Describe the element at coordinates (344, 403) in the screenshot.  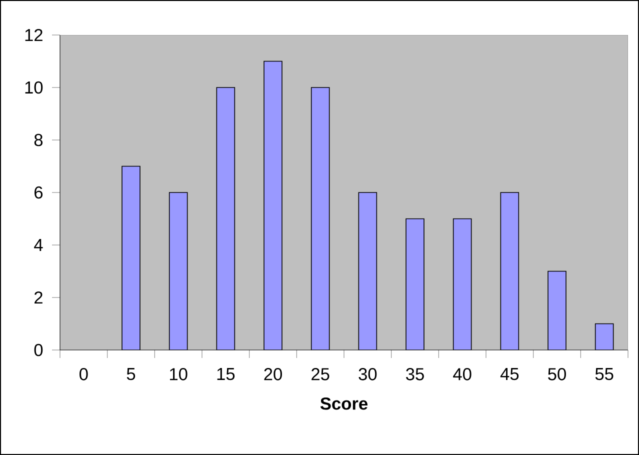
I see `x-axis-title: Score` at that location.